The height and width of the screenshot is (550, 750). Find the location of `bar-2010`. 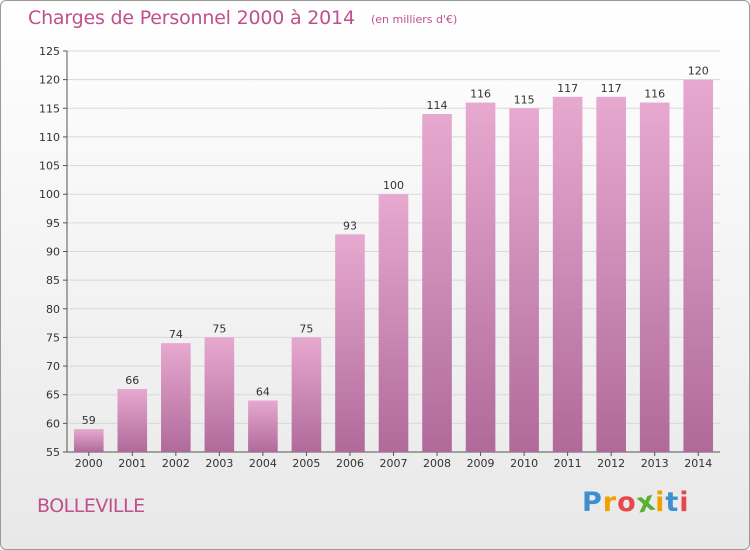

bar-2010 is located at coordinates (524, 280).